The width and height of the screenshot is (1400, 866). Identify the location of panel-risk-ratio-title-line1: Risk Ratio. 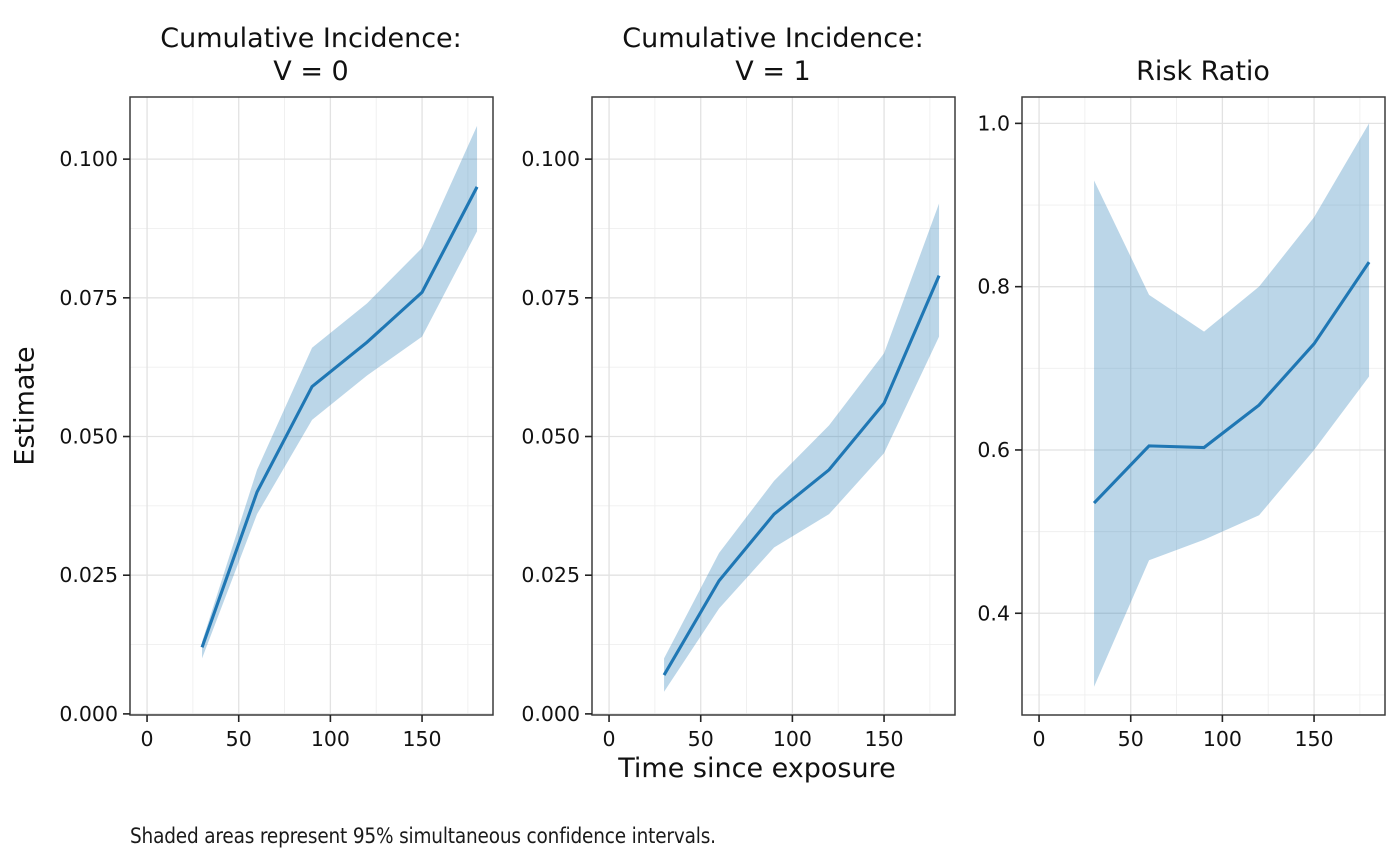
(1203, 71).